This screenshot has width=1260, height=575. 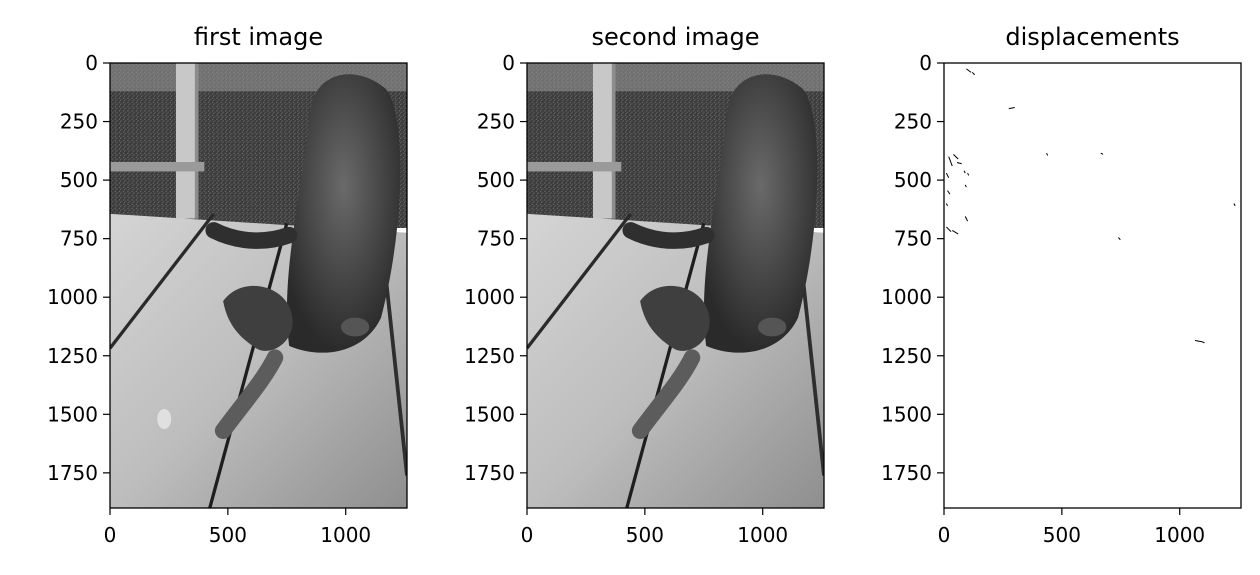 What do you see at coordinates (676, 37) in the screenshot?
I see `subplot-title: second image` at bounding box center [676, 37].